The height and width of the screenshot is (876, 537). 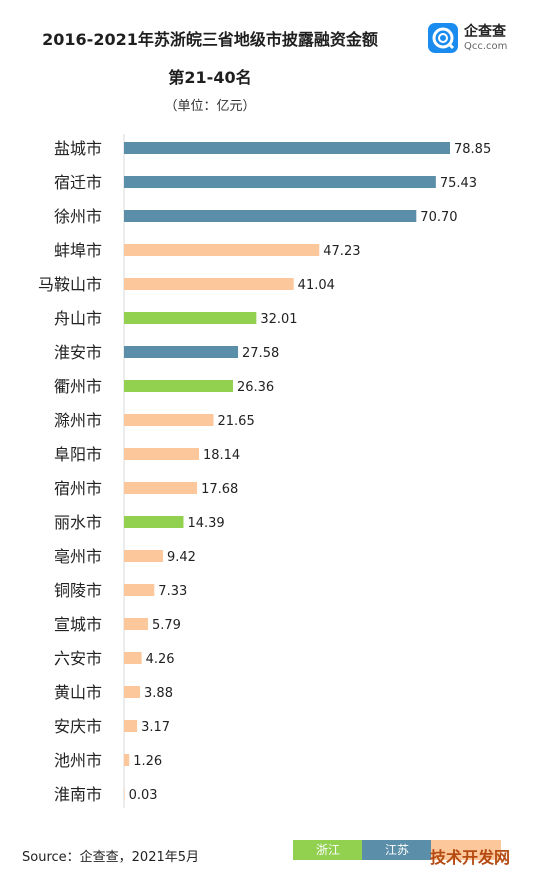 I want to click on category-label: 蚌埠市, so click(x=78, y=250).